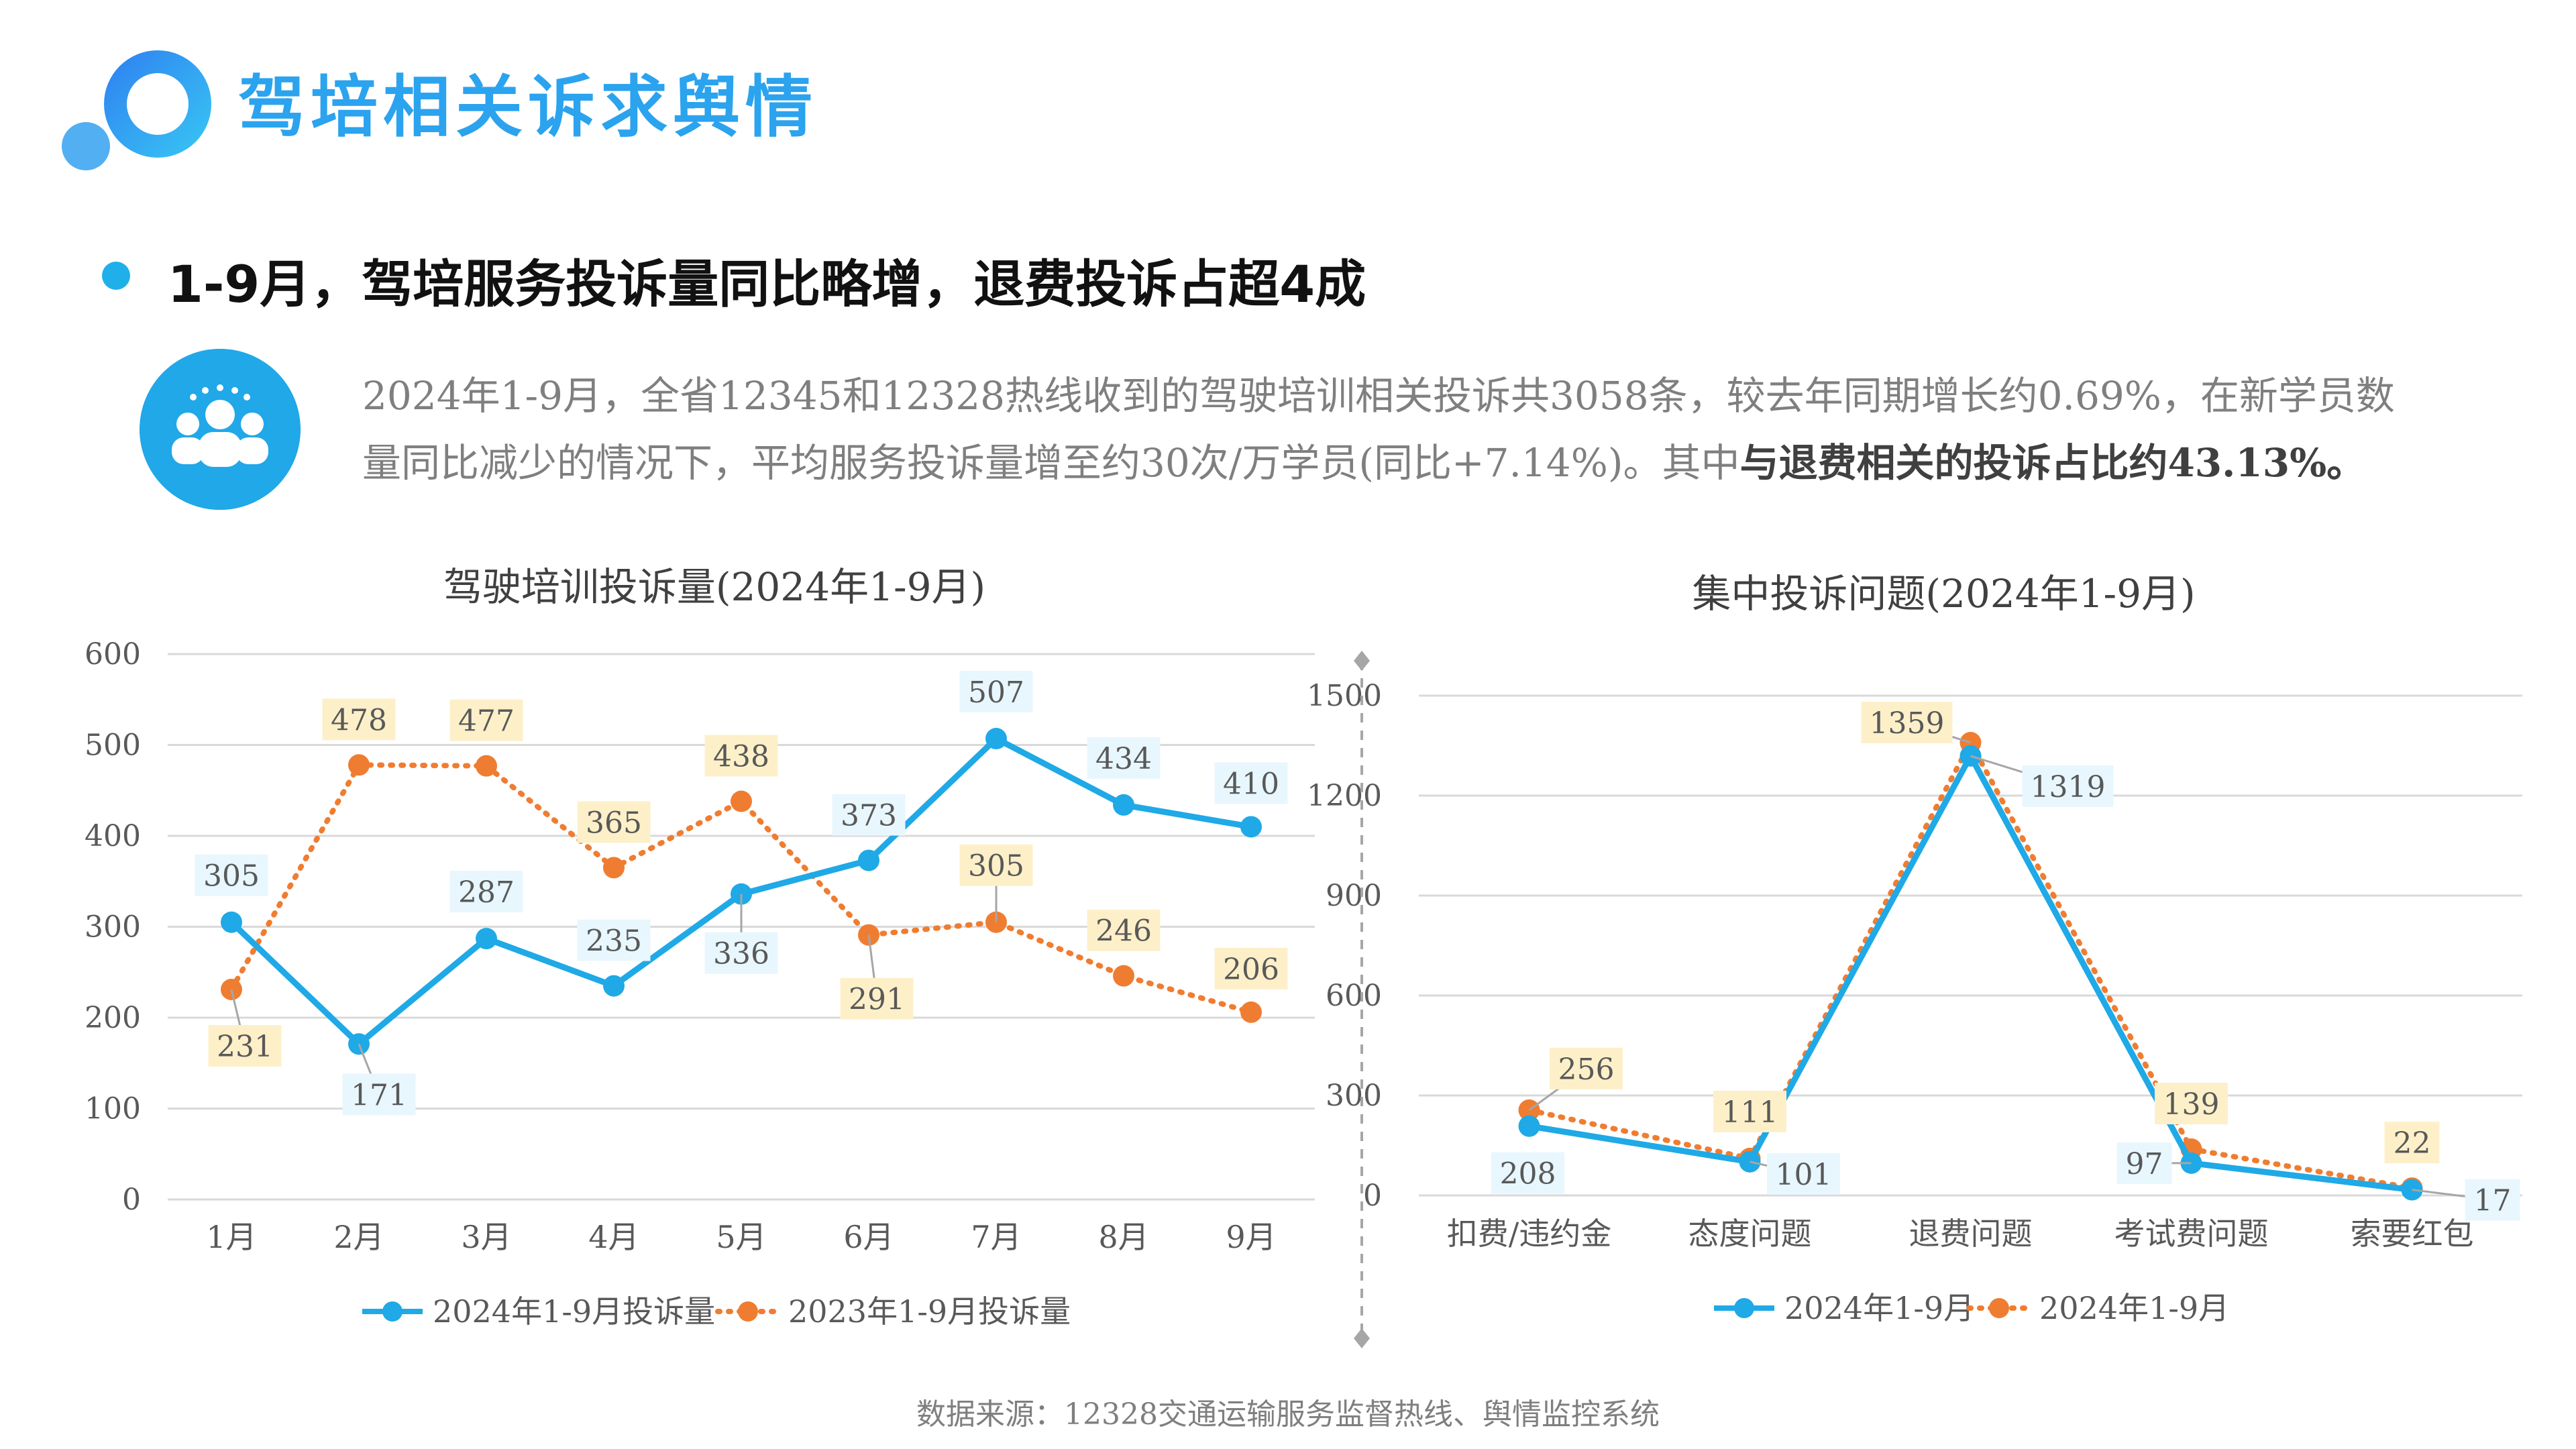  I want to click on x-tick-label: 2月, so click(358, 1237).